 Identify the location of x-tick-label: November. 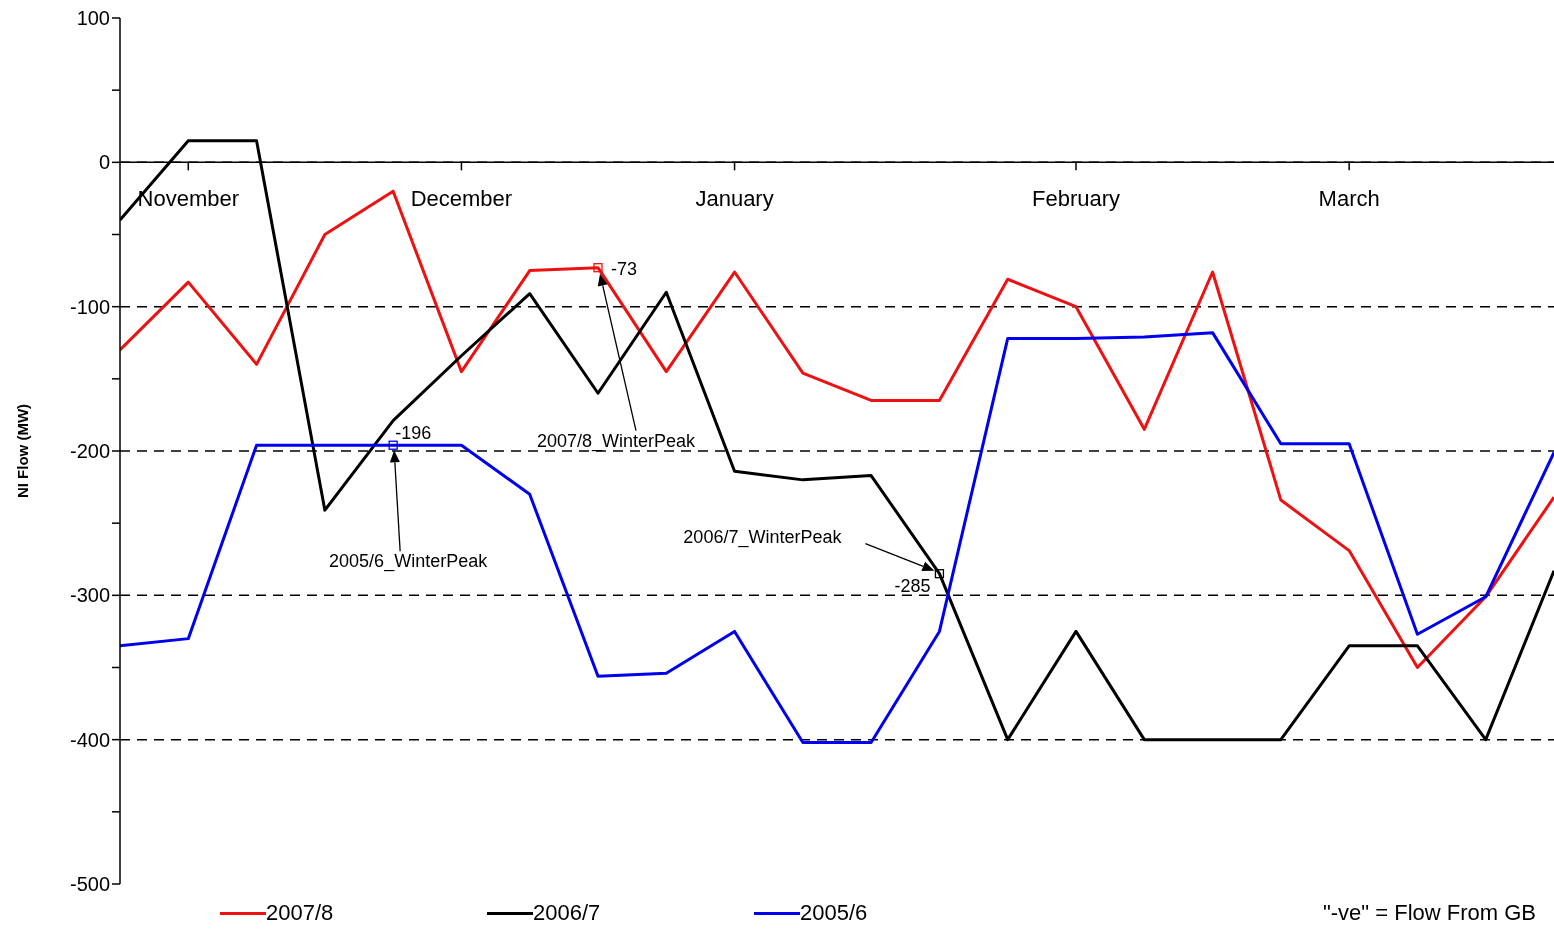
(188, 199).